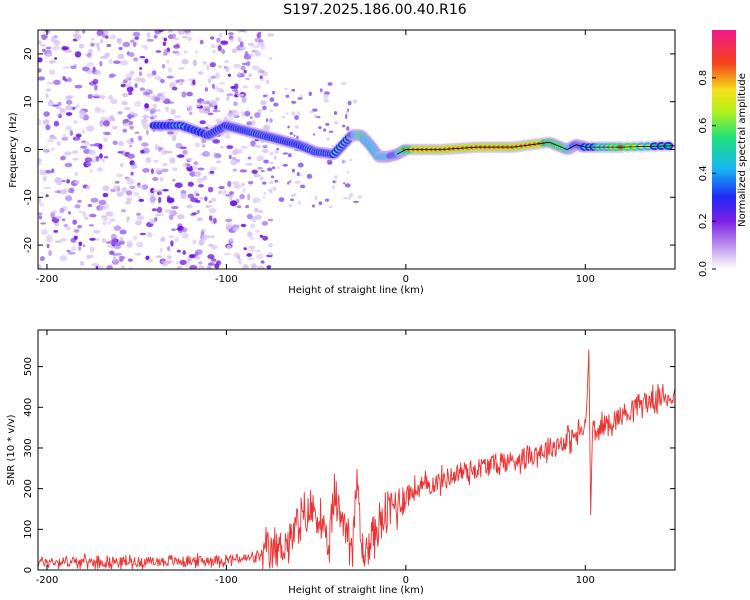 This screenshot has height=600, width=750. Describe the element at coordinates (406, 580) in the screenshot. I see `x-tick-label: 0` at that location.